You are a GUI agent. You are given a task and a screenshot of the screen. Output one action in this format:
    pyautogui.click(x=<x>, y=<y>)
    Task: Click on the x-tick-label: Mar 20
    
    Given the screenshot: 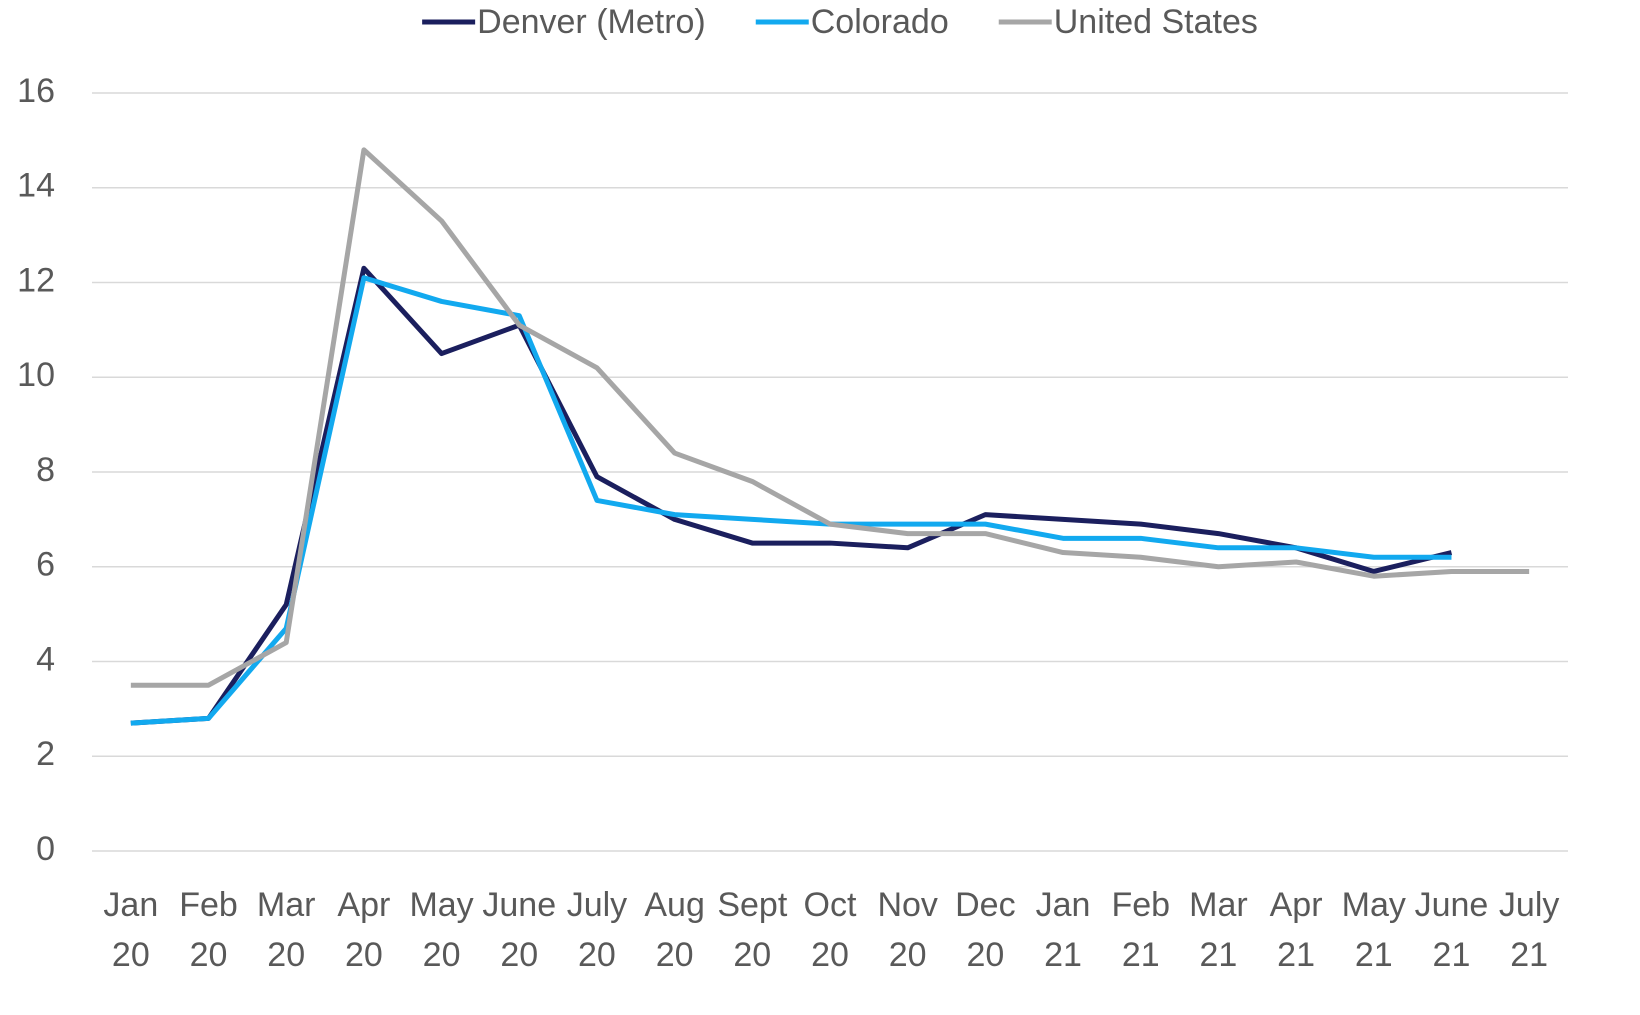 What is the action you would take?
    pyautogui.click(x=286, y=930)
    